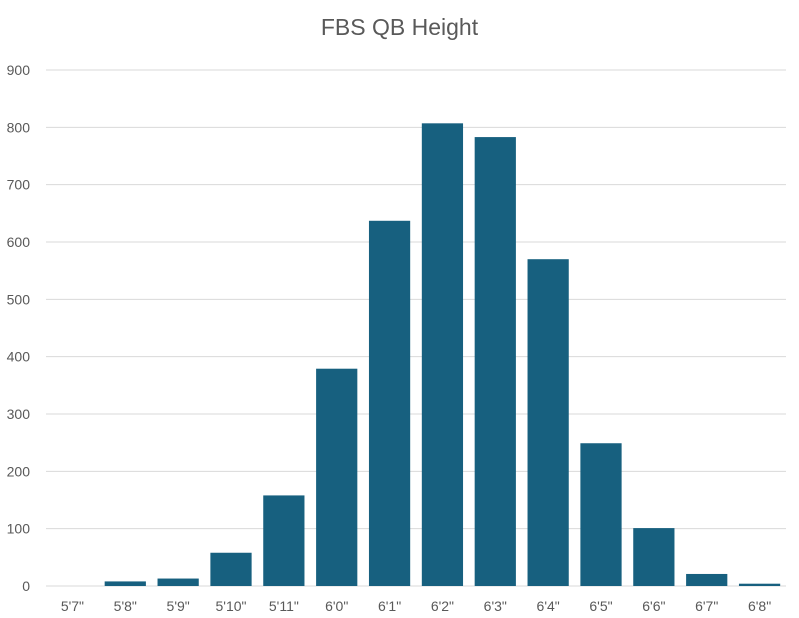  Describe the element at coordinates (495, 606) in the screenshot. I see `x-tick-label: 6'3"` at that location.